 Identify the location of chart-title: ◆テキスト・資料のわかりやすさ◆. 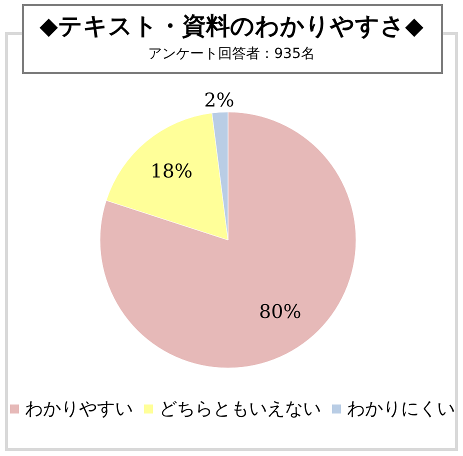
(232, 26).